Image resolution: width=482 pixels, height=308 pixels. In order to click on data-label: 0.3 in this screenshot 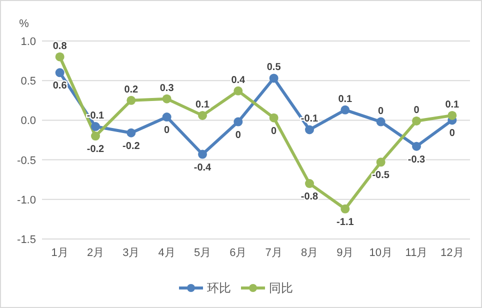, I will do `click(167, 88)`.